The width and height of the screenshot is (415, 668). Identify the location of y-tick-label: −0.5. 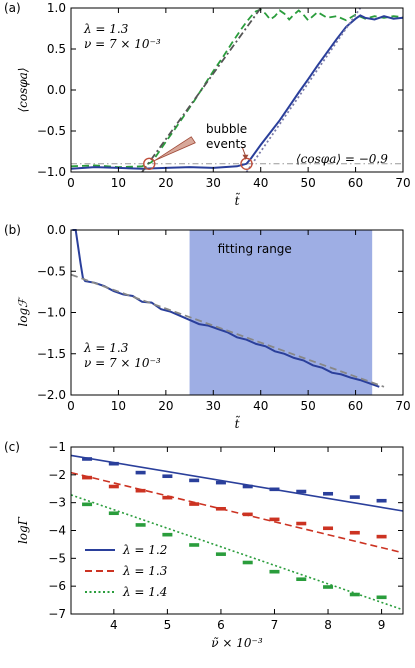
(51, 271).